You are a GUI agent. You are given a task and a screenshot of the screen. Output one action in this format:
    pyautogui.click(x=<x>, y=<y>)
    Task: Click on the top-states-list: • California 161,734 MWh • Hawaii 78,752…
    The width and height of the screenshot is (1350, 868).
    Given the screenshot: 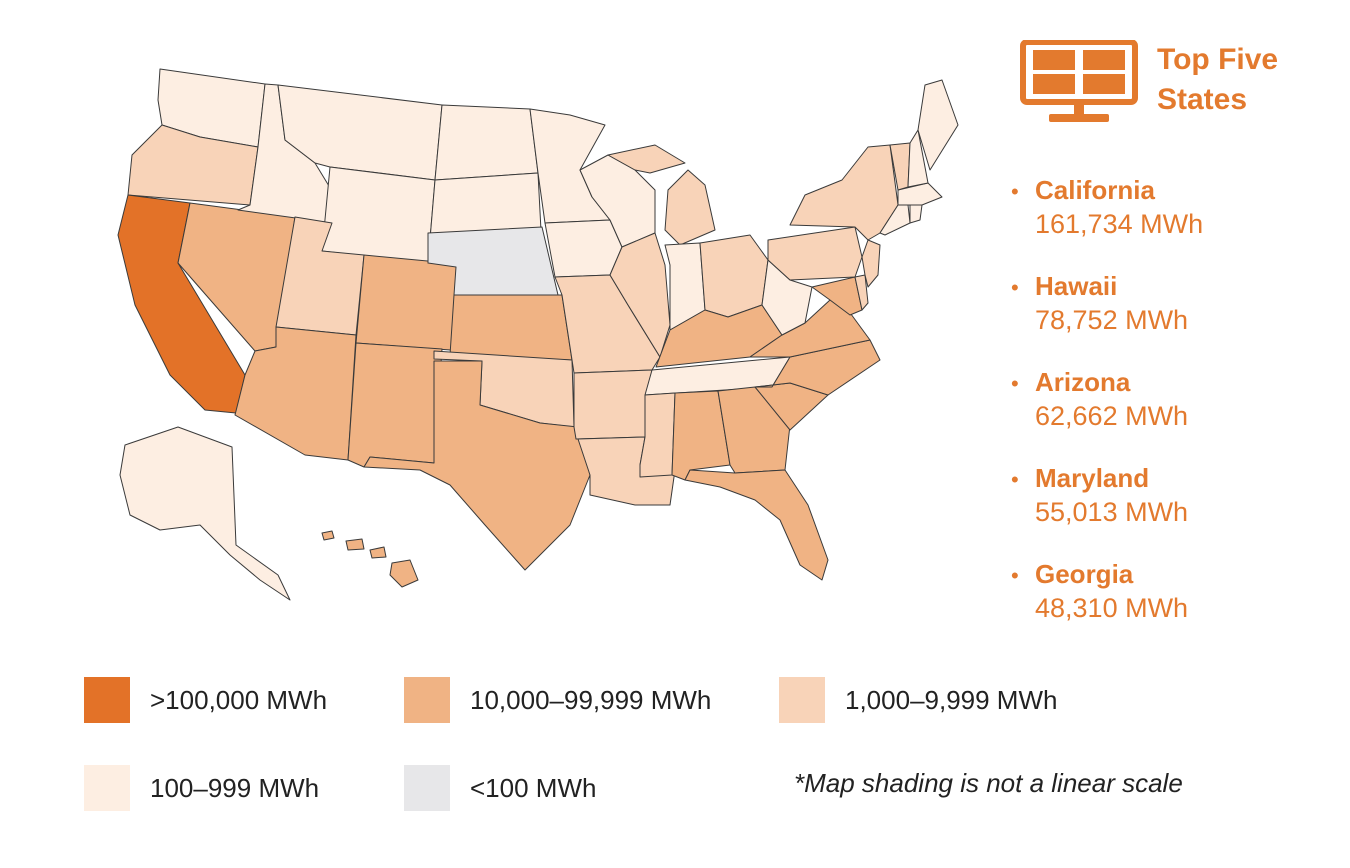 What is the action you would take?
    pyautogui.click(x=1104, y=414)
    